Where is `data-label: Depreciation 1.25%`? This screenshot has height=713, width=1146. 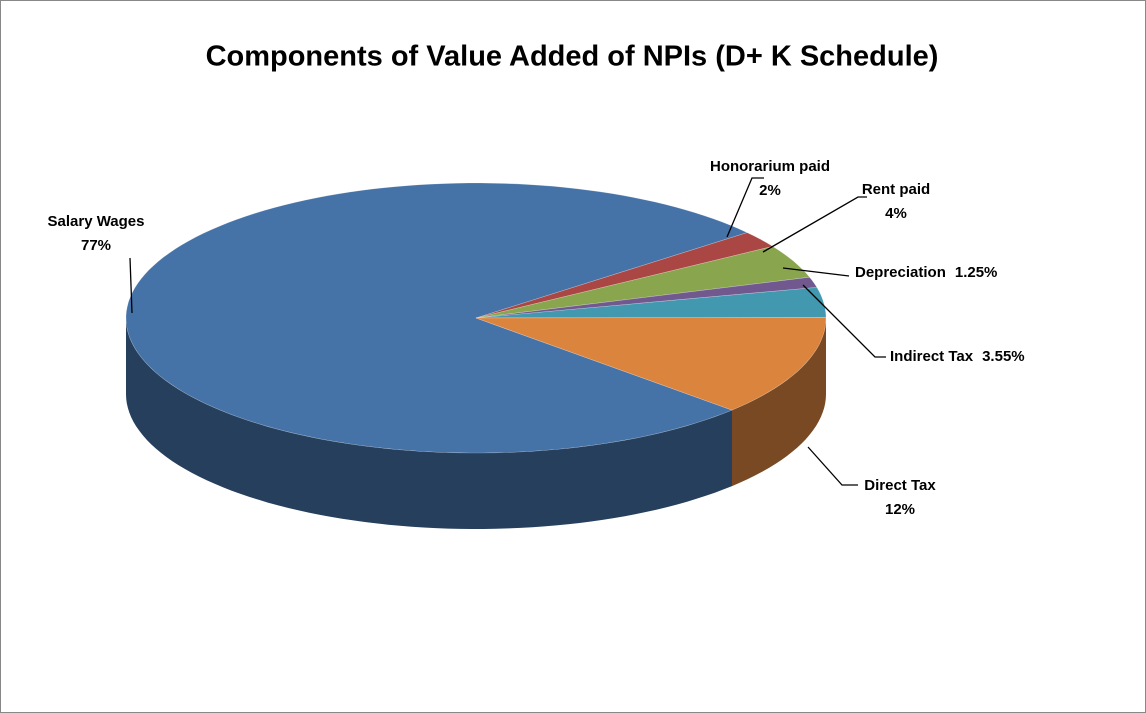
data-label: Depreciation 1.25% is located at coordinates (926, 272).